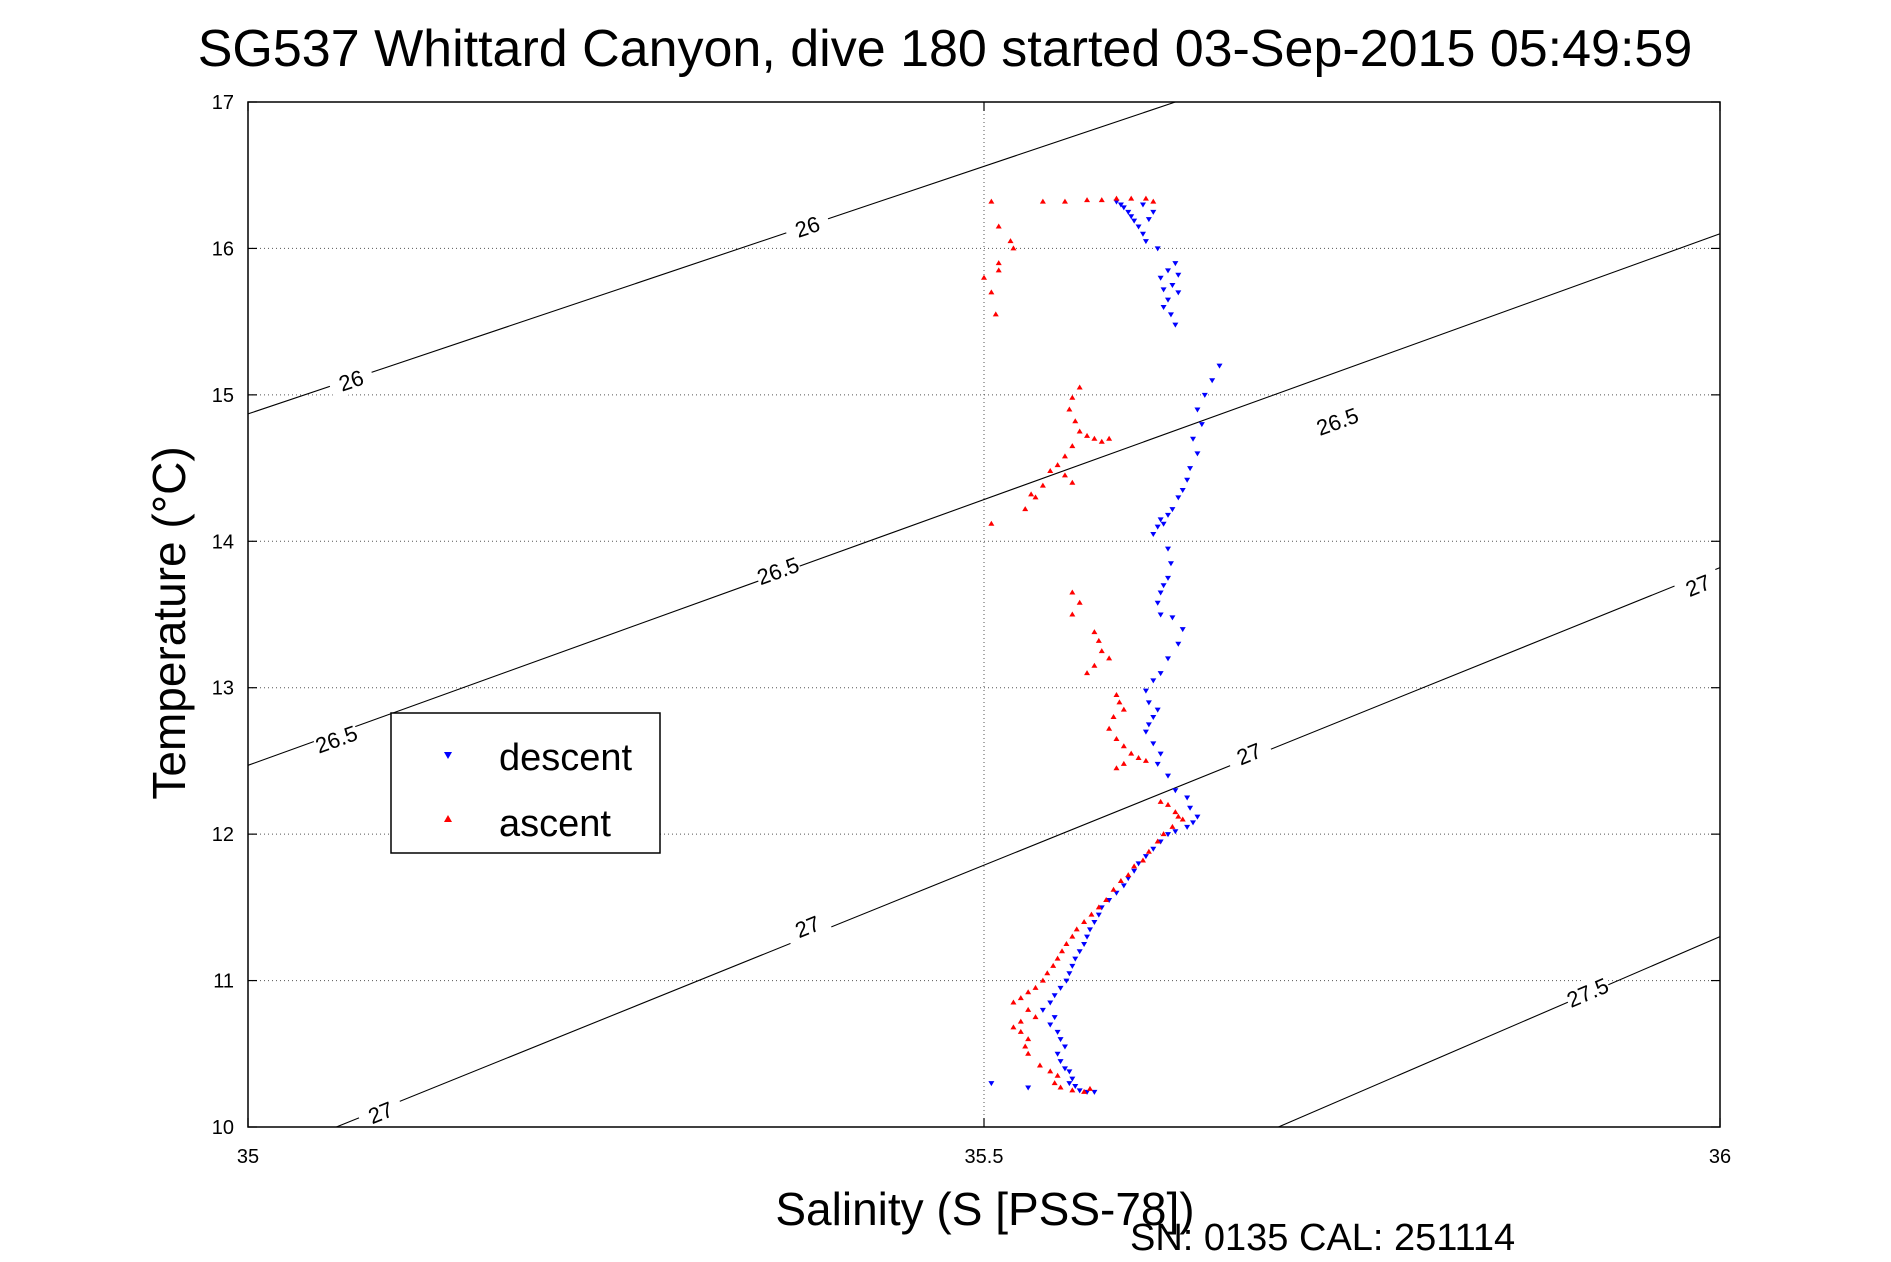 Image resolution: width=1891 pixels, height=1262 pixels. Describe the element at coordinates (223, 982) in the screenshot. I see `y-tick-label: 11` at that location.